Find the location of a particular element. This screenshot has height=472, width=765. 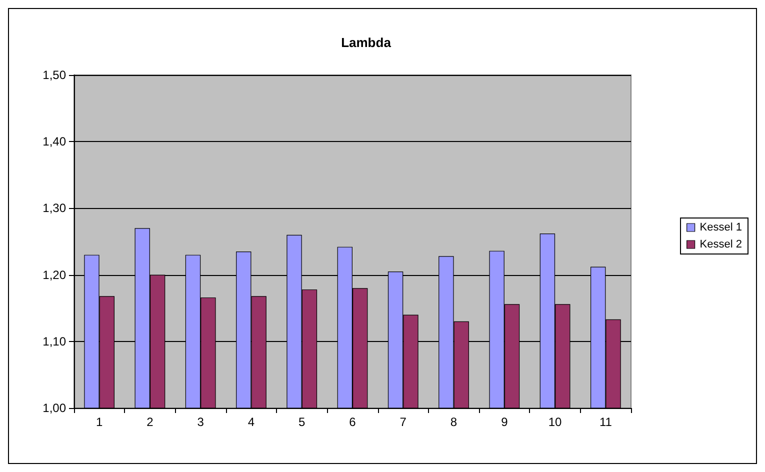

x-tick-label: 1 is located at coordinates (99, 422).